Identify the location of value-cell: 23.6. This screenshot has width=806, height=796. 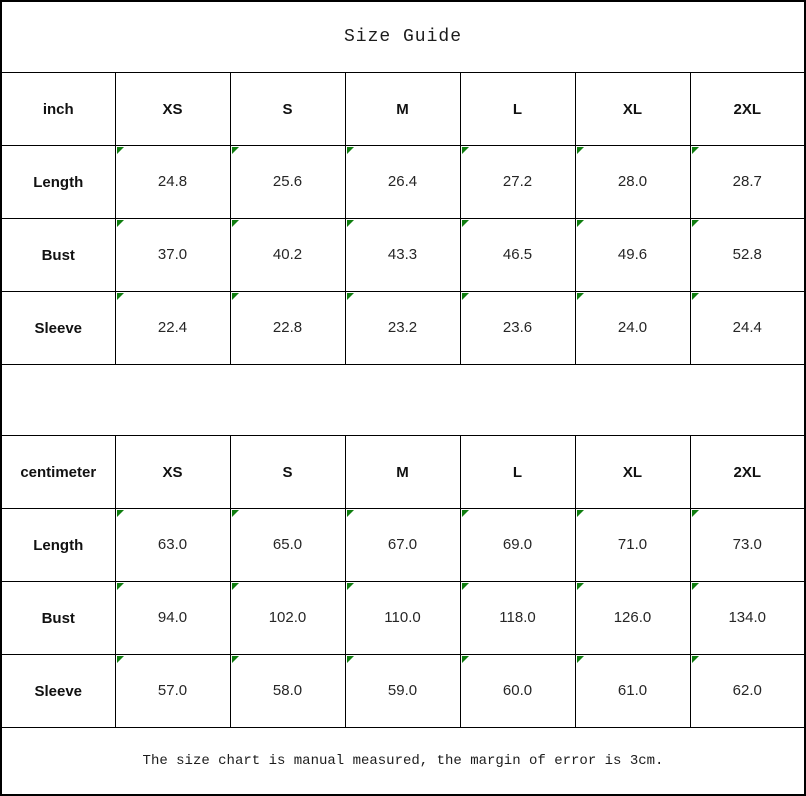
(517, 328).